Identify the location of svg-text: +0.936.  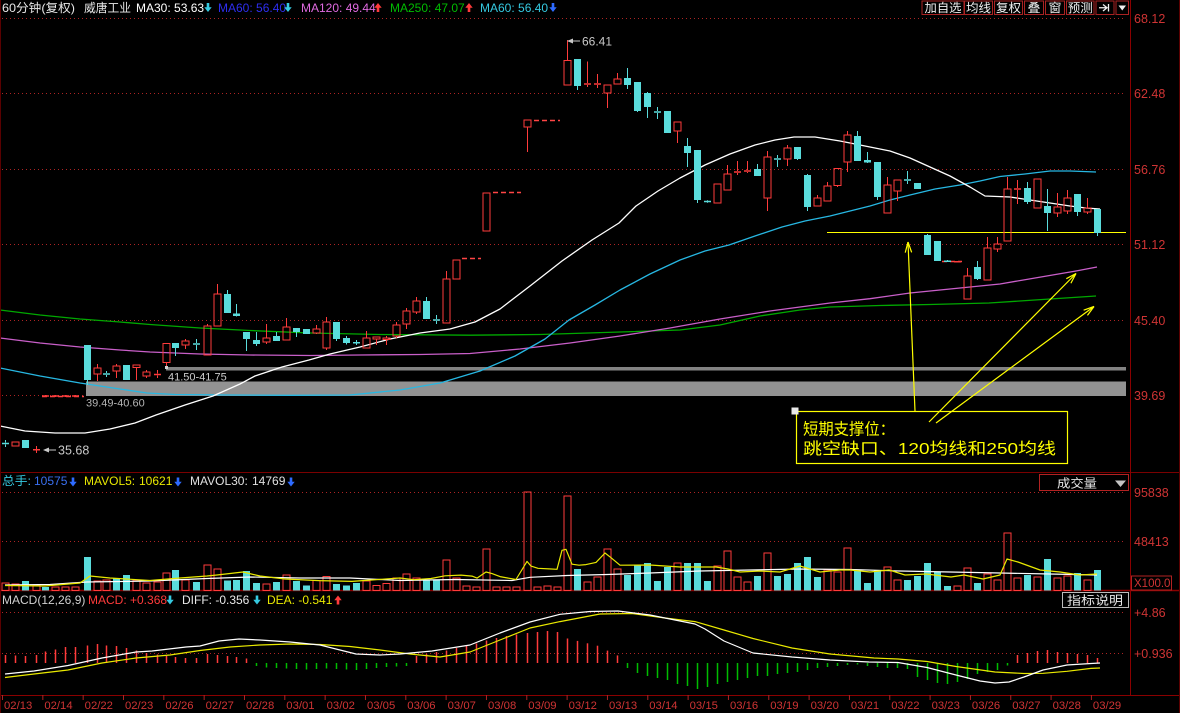
(1153, 654).